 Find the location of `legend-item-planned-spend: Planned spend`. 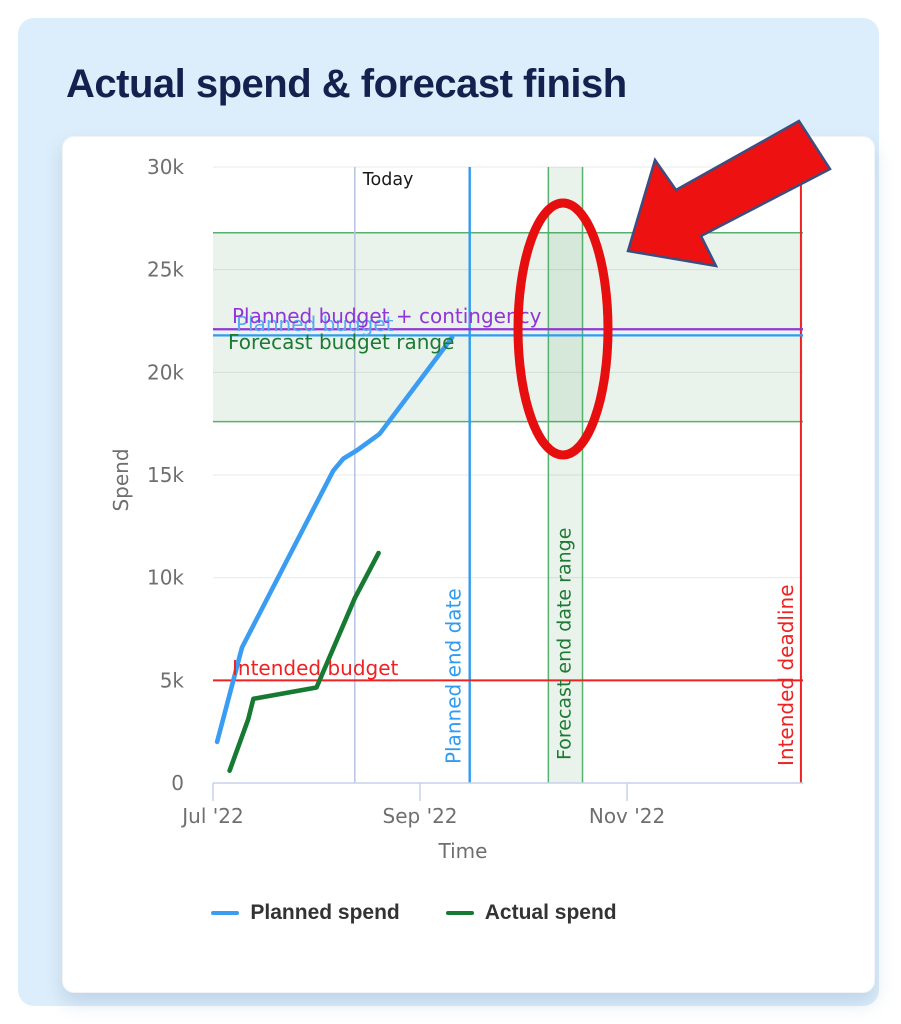

legend-item-planned-spend: Planned spend is located at coordinates (305, 913).